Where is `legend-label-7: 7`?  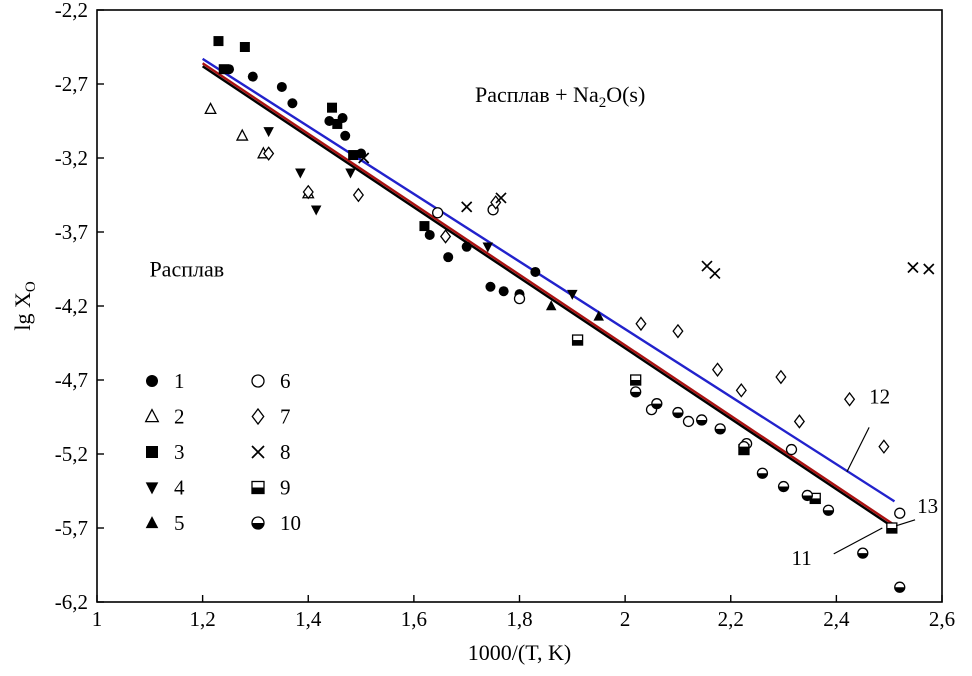
legend-label-7: 7 is located at coordinates (285, 417).